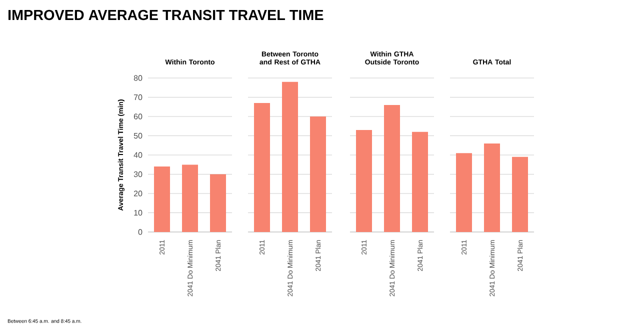  Describe the element at coordinates (166, 15) in the screenshot. I see `text: IMPROVED AVERAGE TRANSIT TRAVEL TIME` at that location.